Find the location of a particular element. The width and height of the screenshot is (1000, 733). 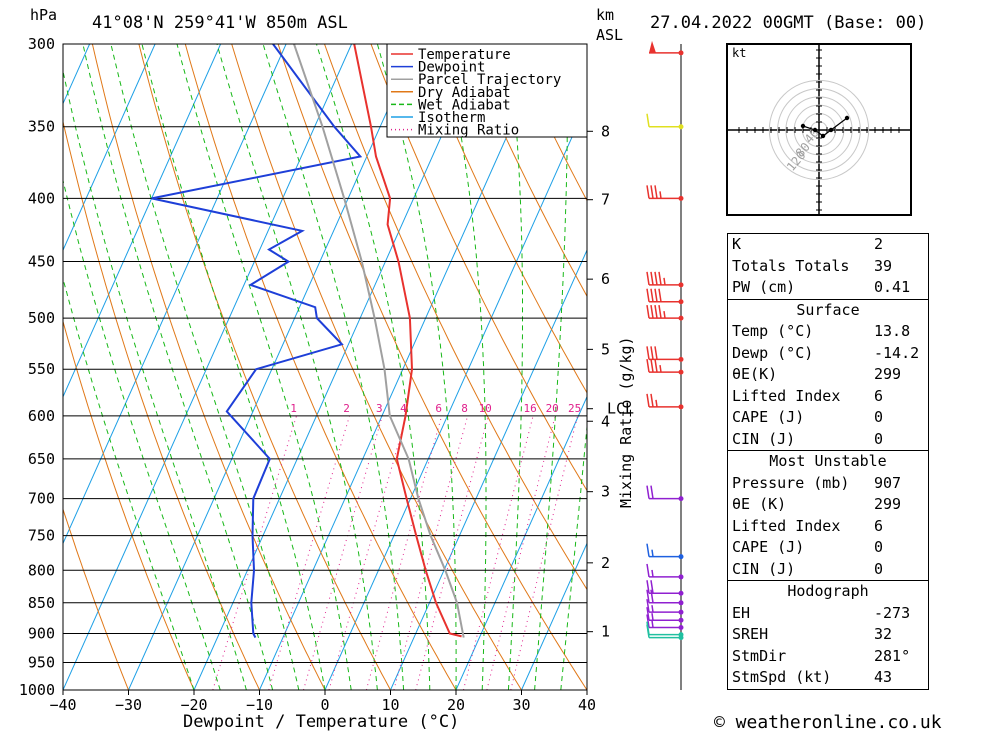

index-row: Temp (°C) 13.8 is located at coordinates (828, 332).